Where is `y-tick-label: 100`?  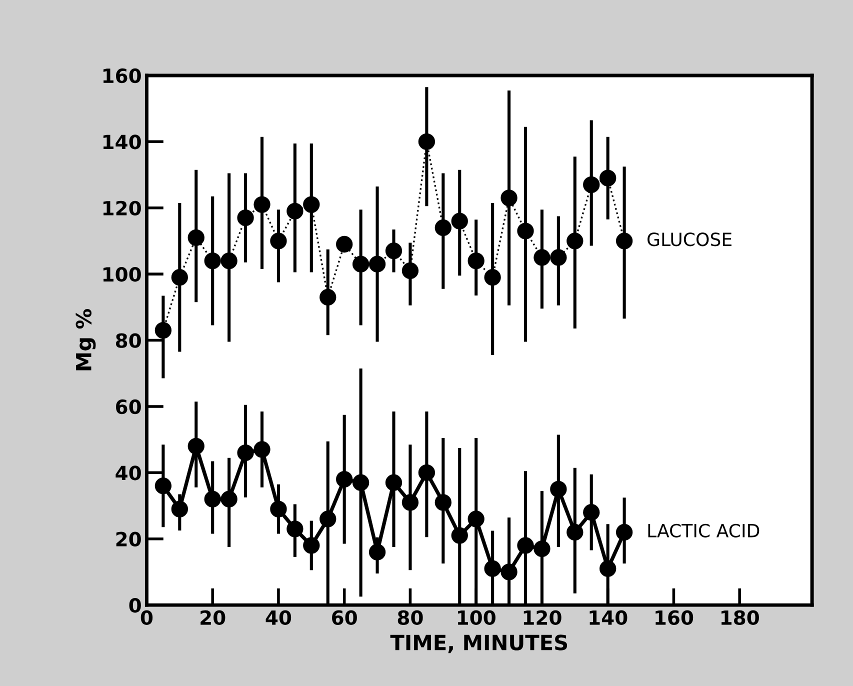
y-tick-label: 100 is located at coordinates (122, 274).